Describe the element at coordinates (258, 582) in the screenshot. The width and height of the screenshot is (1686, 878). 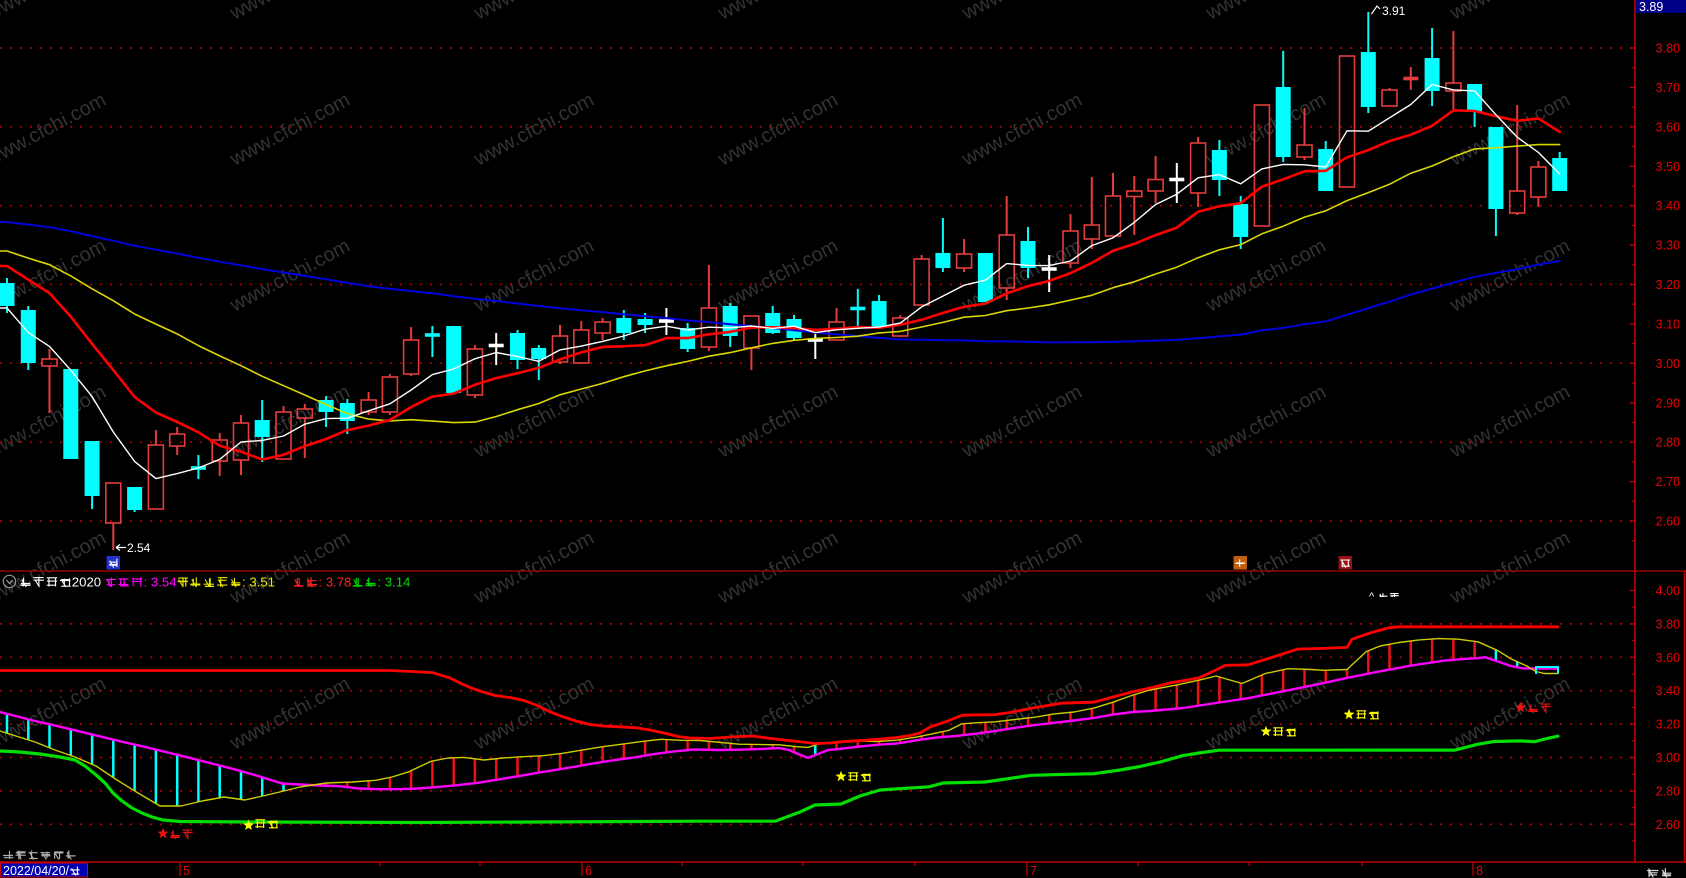
I see `svg-text:: 3.51: : 3.51` at that location.